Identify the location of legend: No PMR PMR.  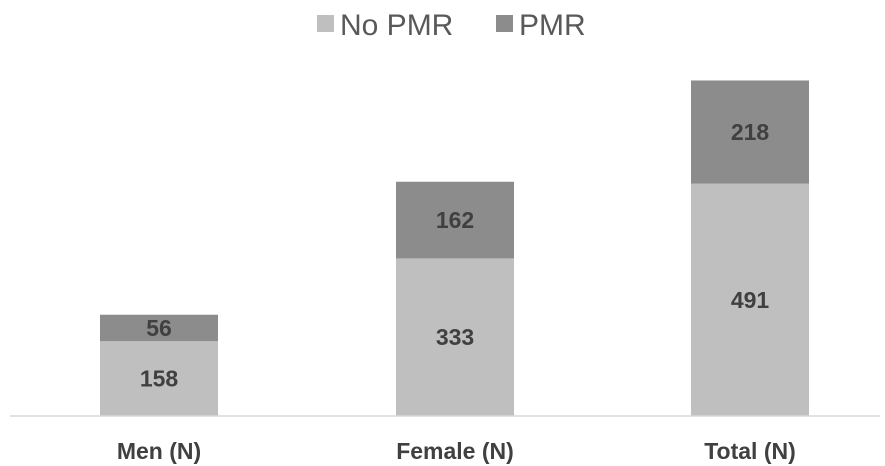
(451, 25).